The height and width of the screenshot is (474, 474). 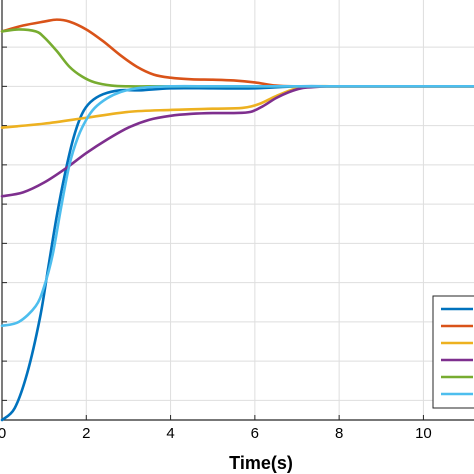 I want to click on x-tick-labels: 0 2 4 6 8 10, so click(x=216, y=433).